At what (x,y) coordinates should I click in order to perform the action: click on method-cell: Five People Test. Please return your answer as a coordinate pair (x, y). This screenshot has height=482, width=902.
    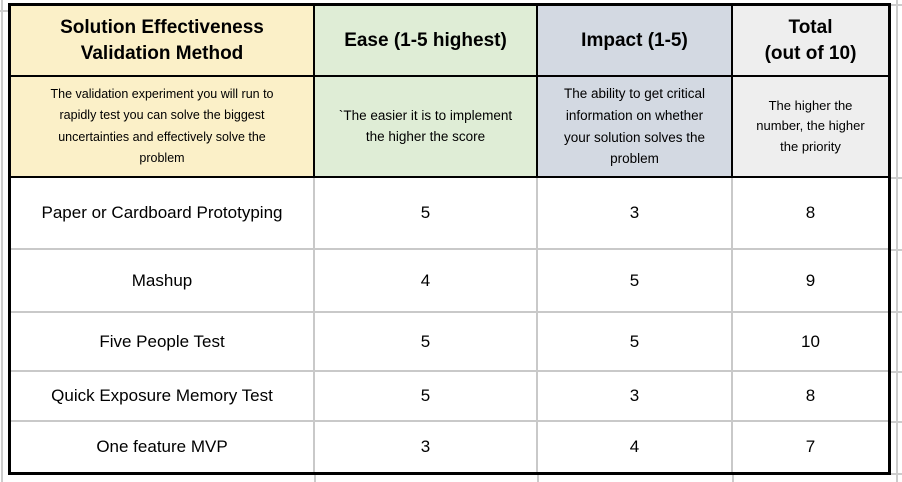
    Looking at the image, I should click on (163, 342).